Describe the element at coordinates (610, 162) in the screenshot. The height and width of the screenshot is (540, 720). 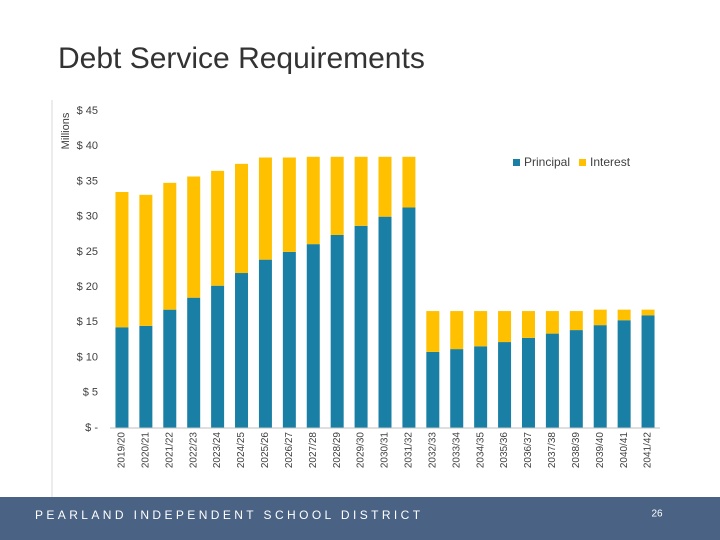
I see `legend-label: Interest` at that location.